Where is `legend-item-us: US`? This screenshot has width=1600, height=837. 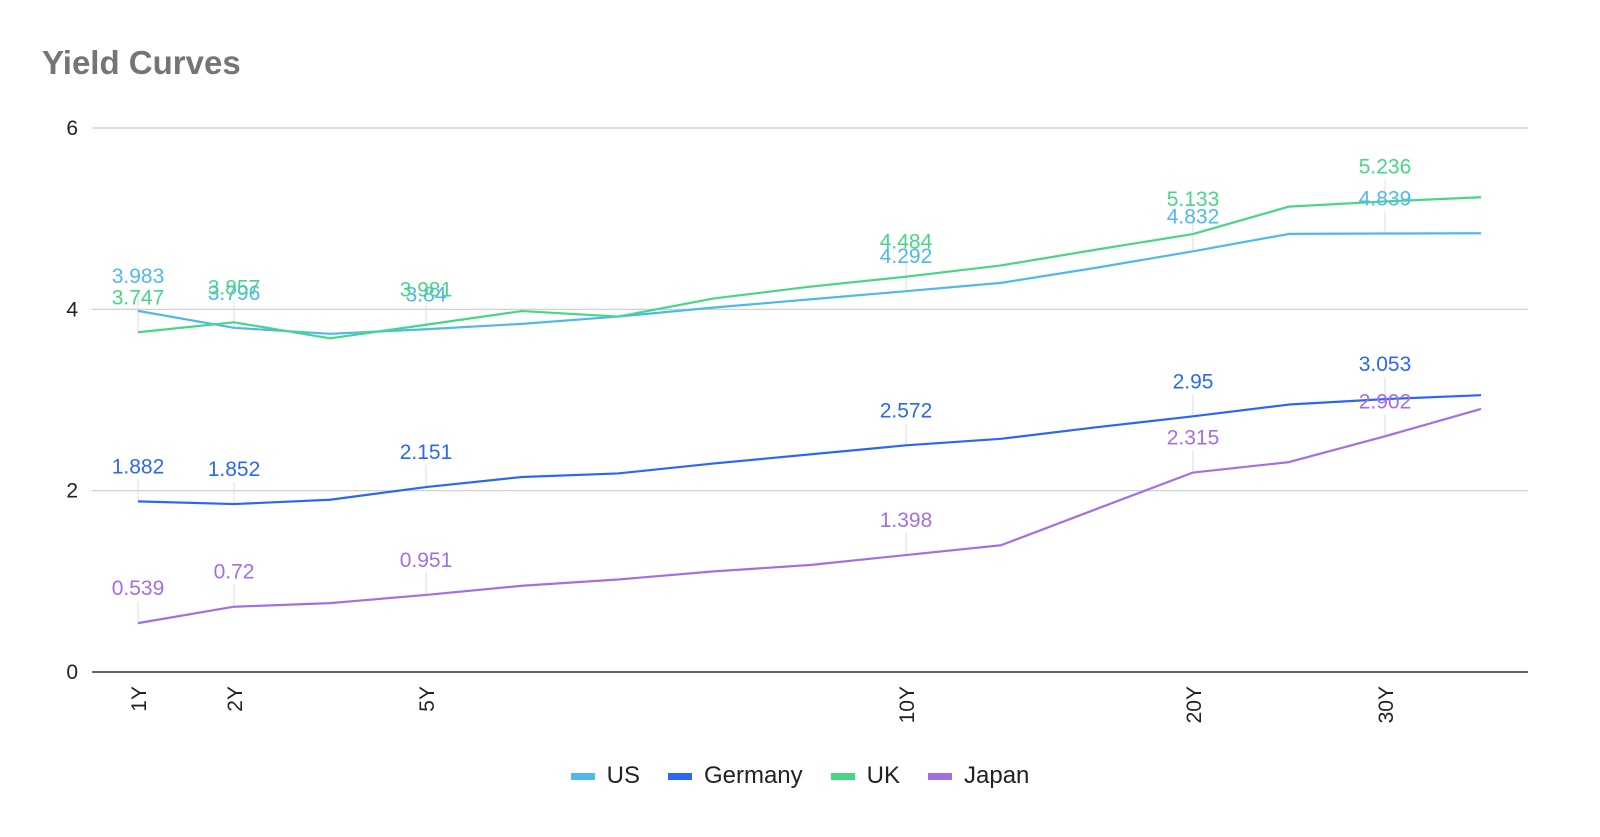
legend-item-us: US is located at coordinates (605, 776).